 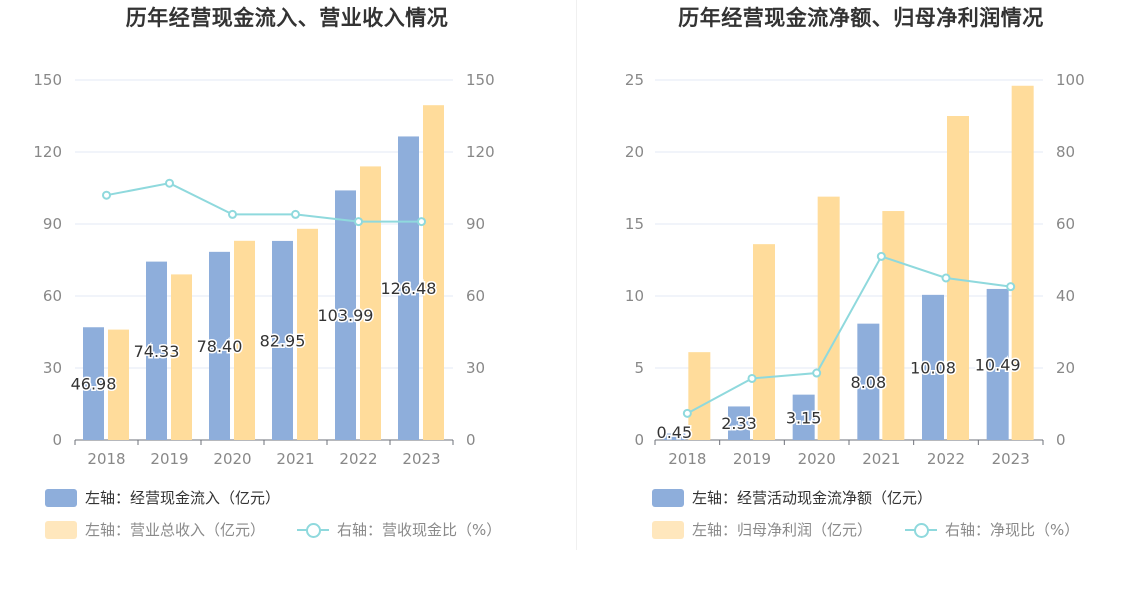 I want to click on y-right-tick-label: 0, so click(x=471, y=440).